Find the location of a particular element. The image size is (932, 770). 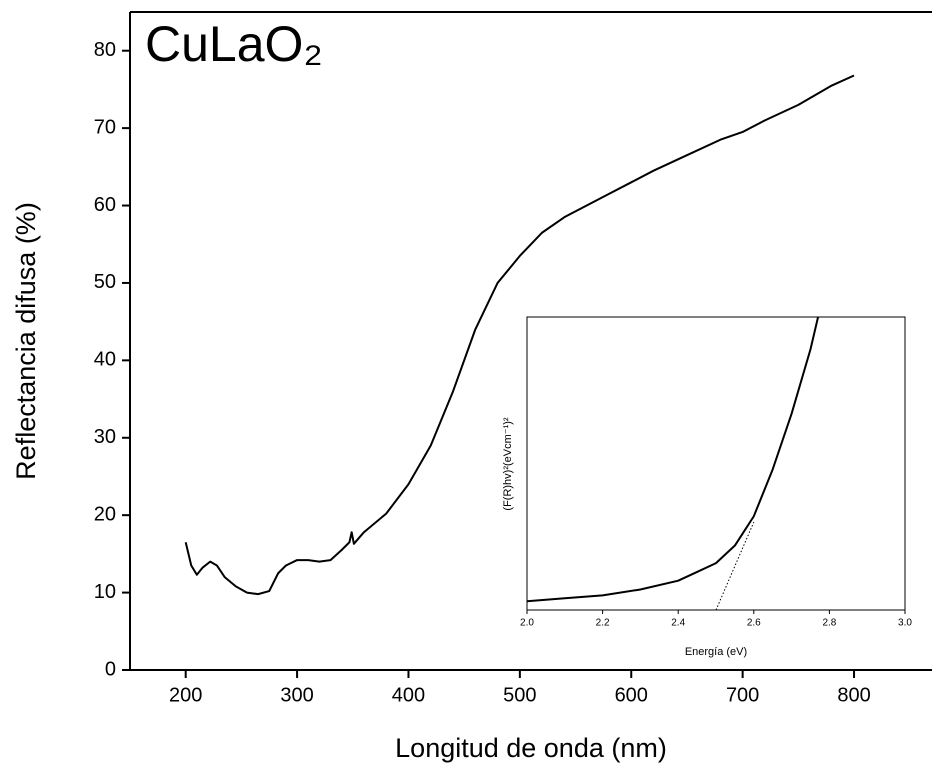

x-tick-label: 400 is located at coordinates (408, 695).